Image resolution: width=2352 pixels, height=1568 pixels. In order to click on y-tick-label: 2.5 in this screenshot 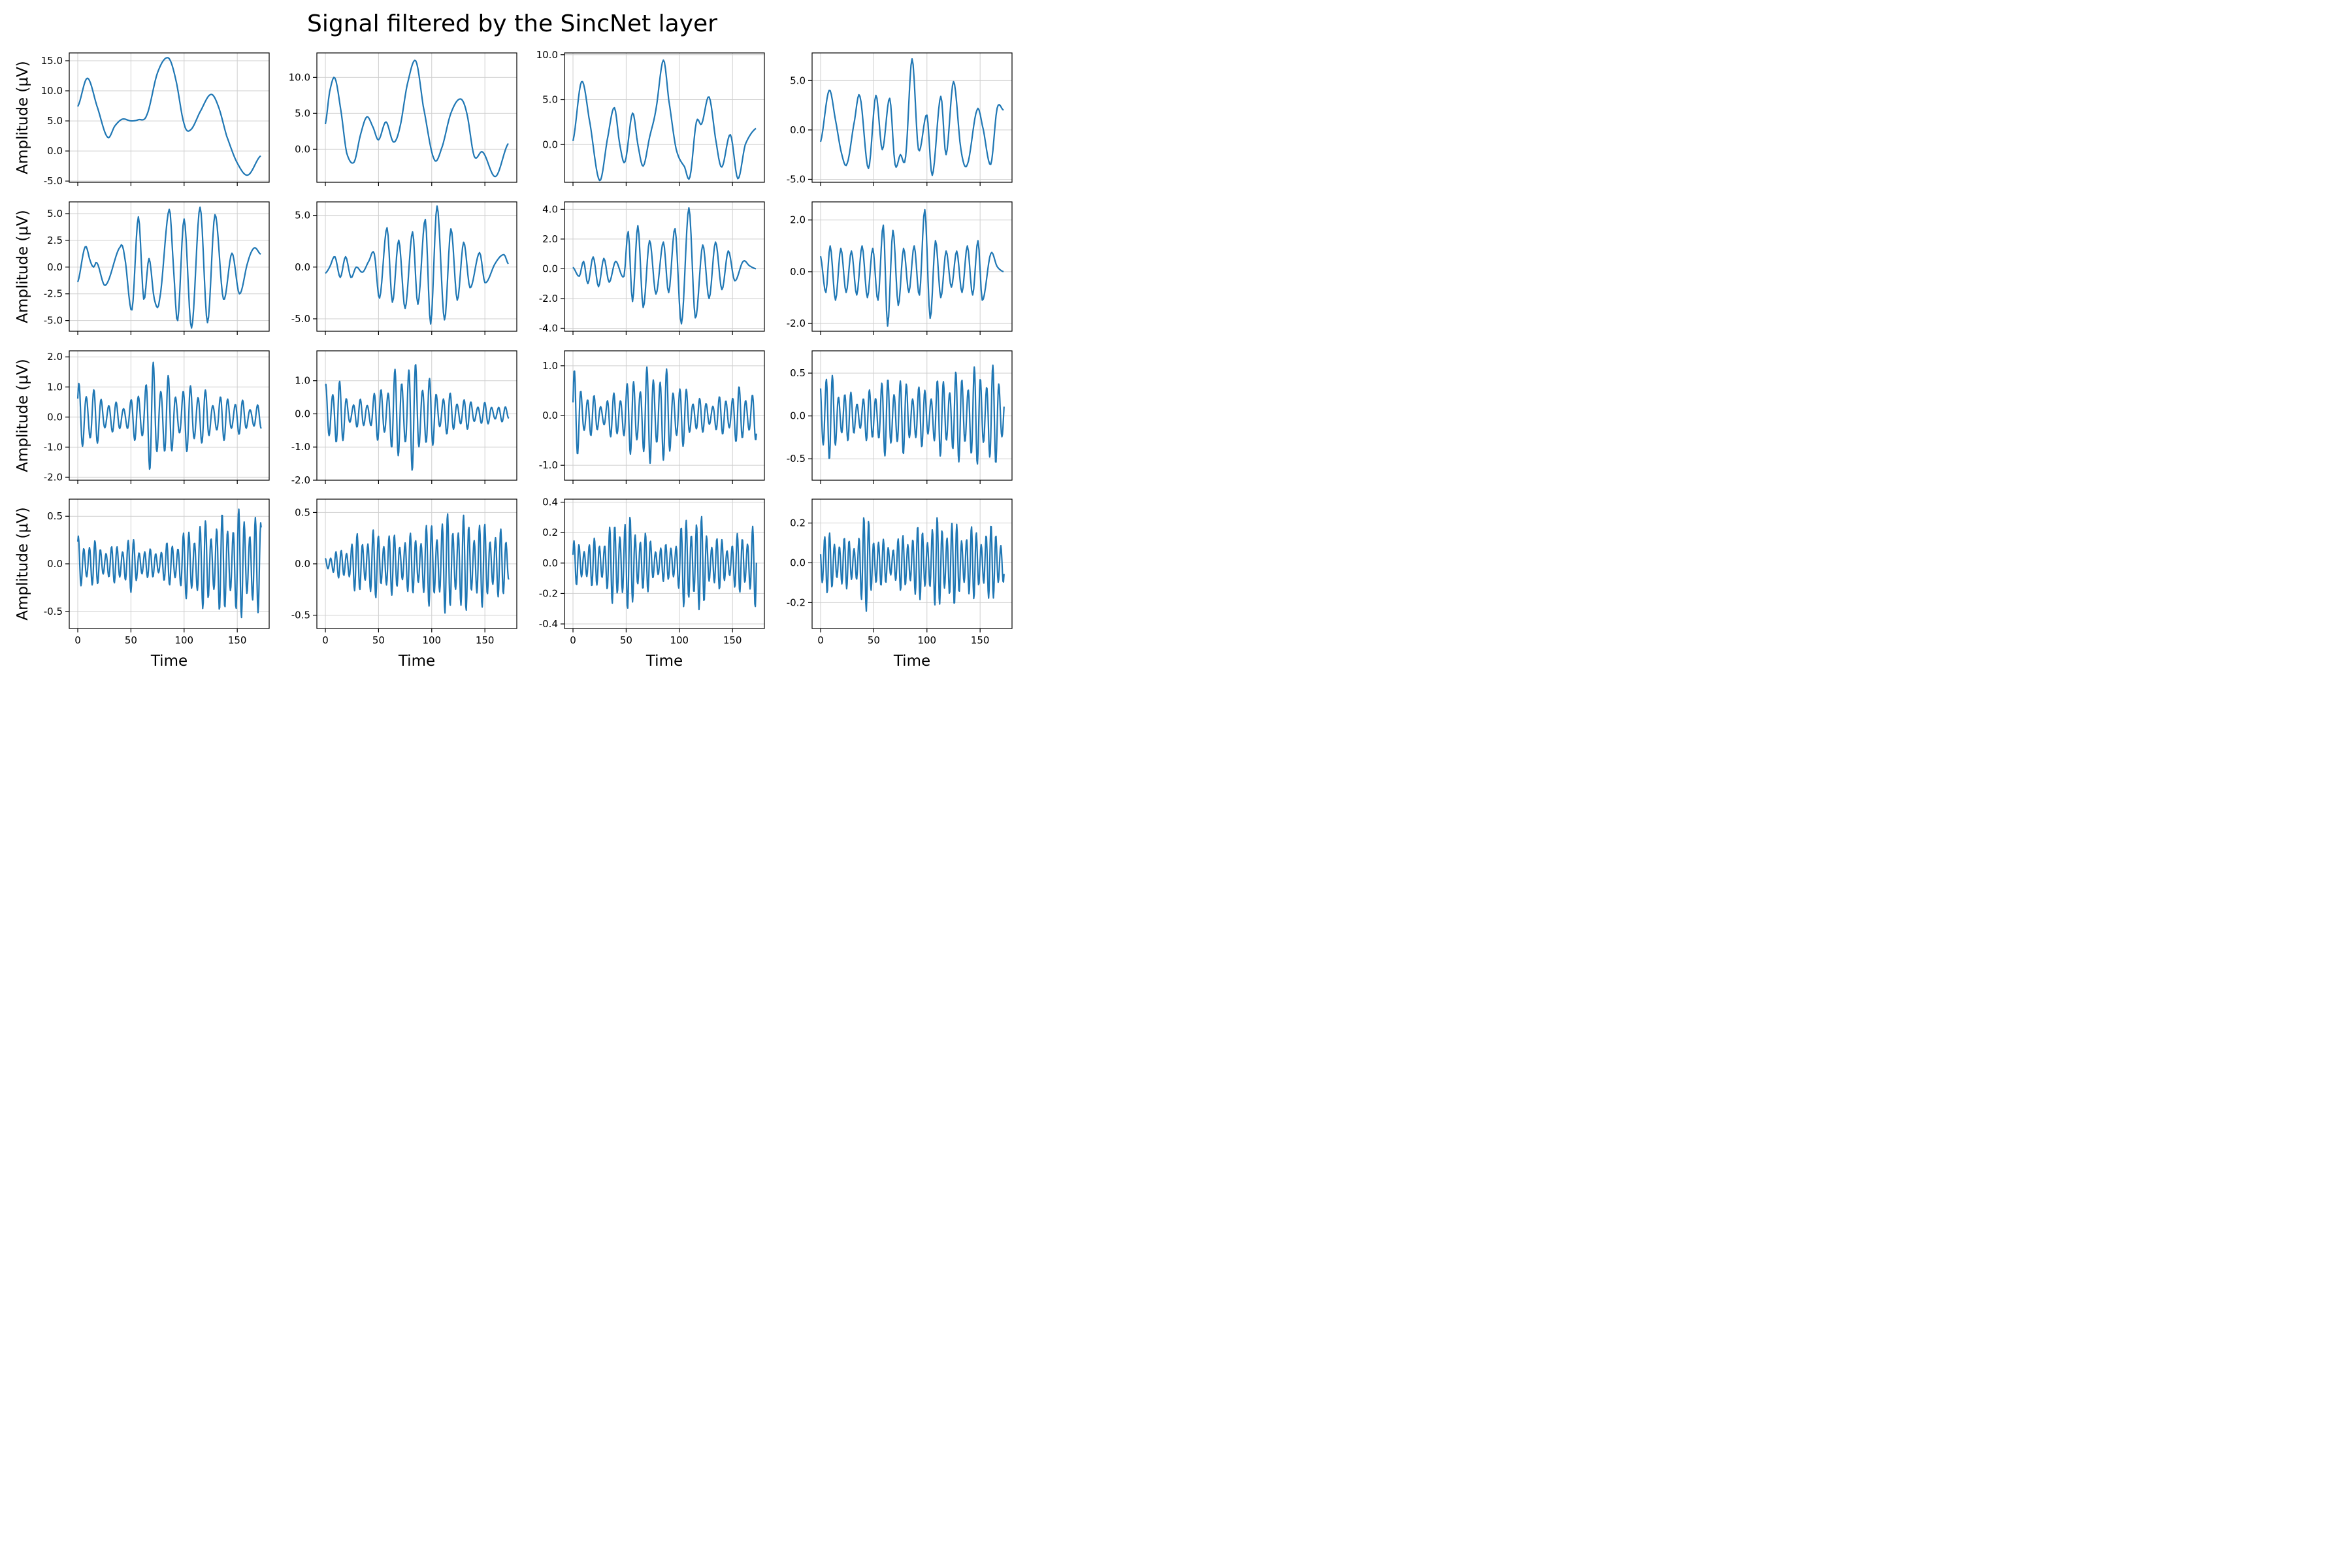, I will do `click(55, 240)`.